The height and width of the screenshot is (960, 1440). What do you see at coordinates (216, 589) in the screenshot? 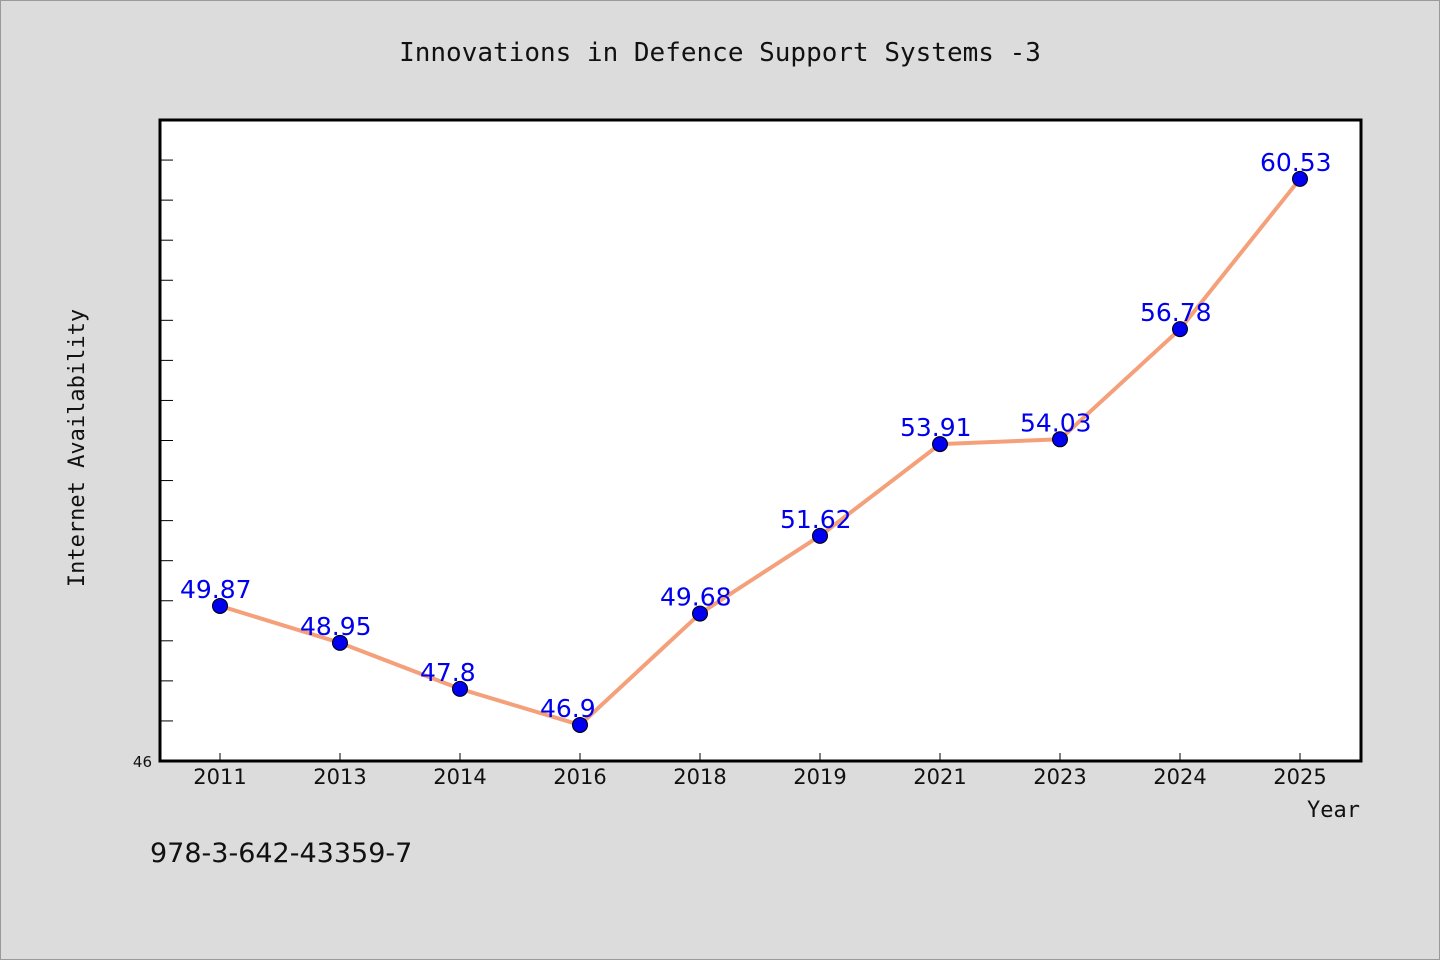
I see `data-label: 49.87` at bounding box center [216, 589].